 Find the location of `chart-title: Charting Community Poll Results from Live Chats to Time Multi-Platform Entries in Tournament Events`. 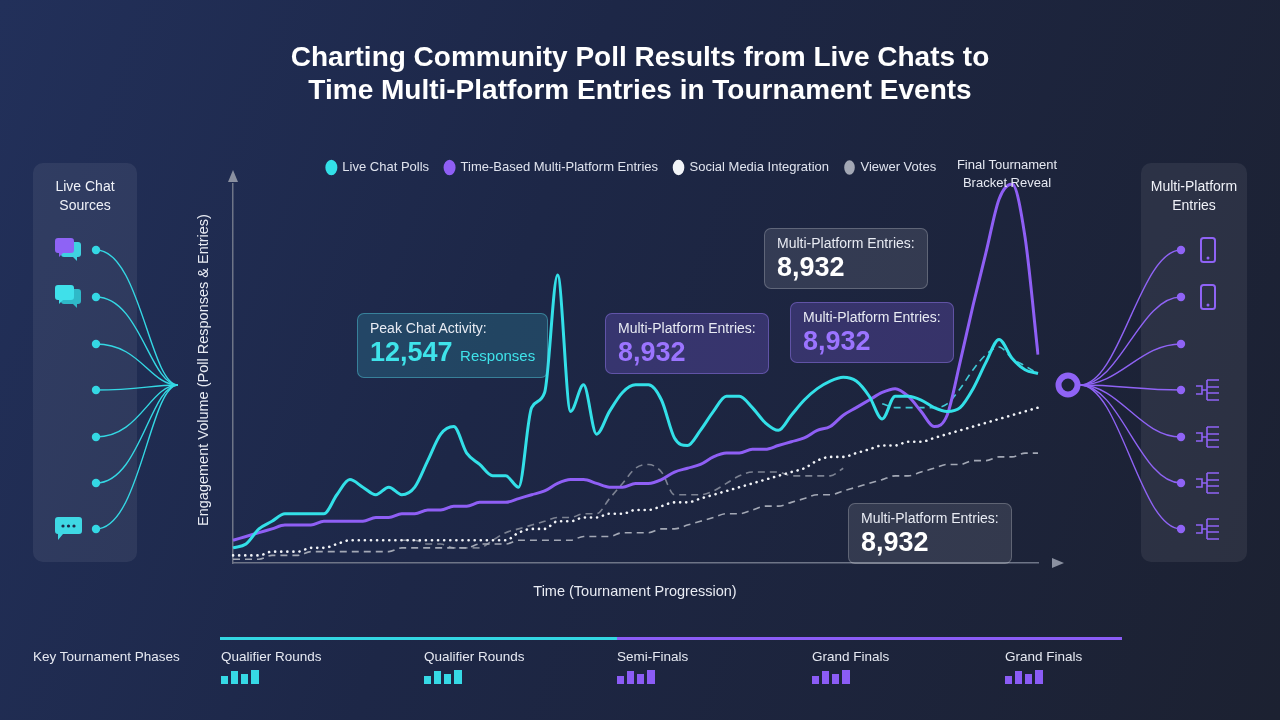

chart-title: Charting Community Poll Results from Live Chats to Time Multi-Platform Entries in Tournament Events is located at coordinates (640, 73).